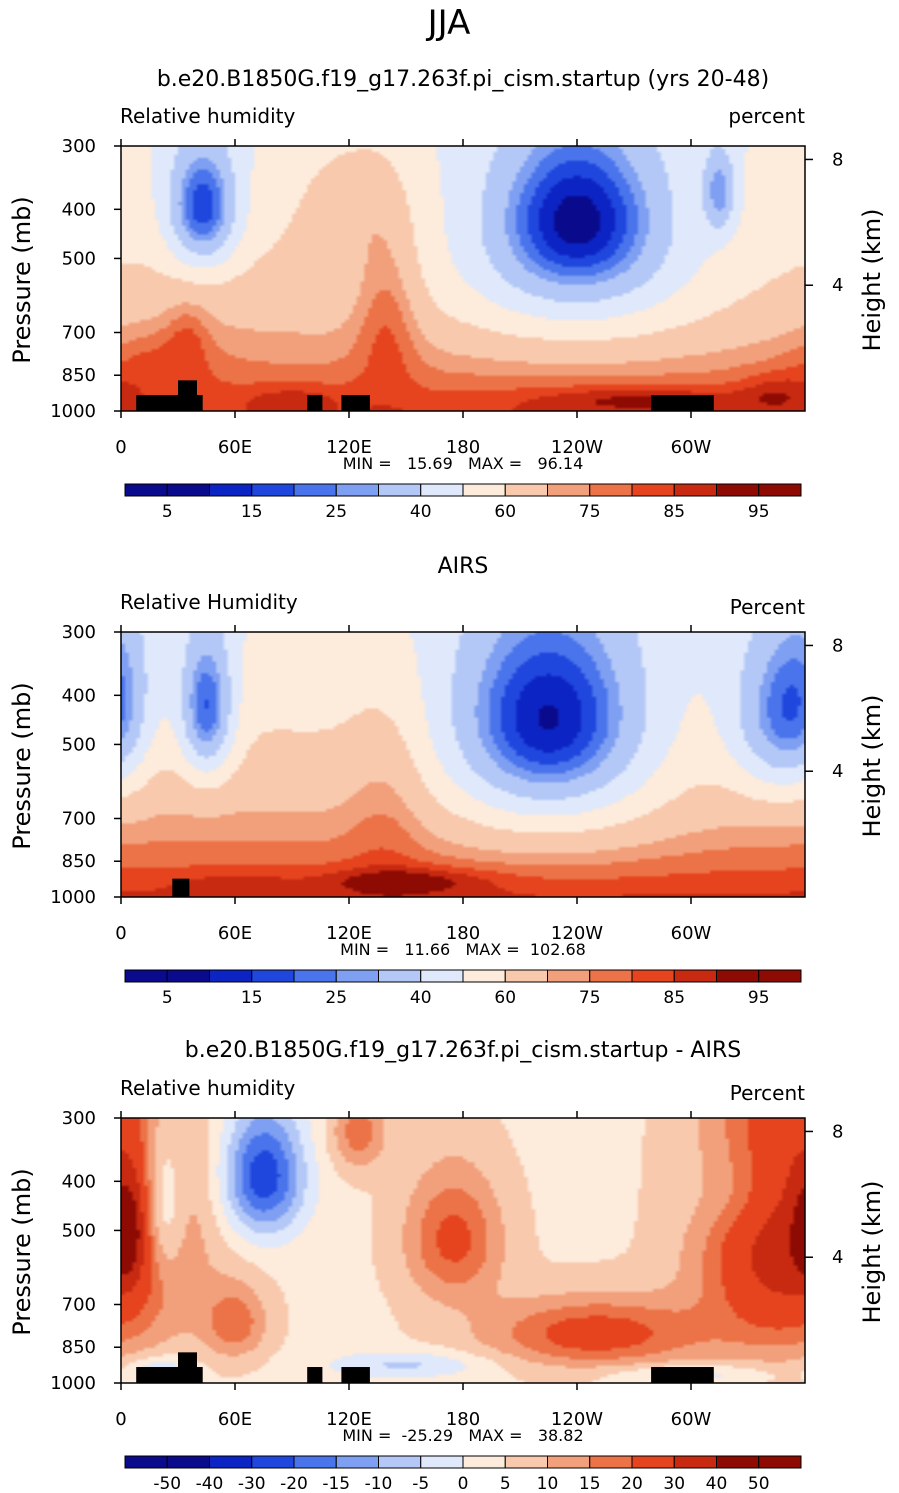 Image resolution: width=899 pixels, height=1493 pixels. Describe the element at coordinates (577, 933) in the screenshot. I see `panel-2-xtick-label: 120W` at that location.